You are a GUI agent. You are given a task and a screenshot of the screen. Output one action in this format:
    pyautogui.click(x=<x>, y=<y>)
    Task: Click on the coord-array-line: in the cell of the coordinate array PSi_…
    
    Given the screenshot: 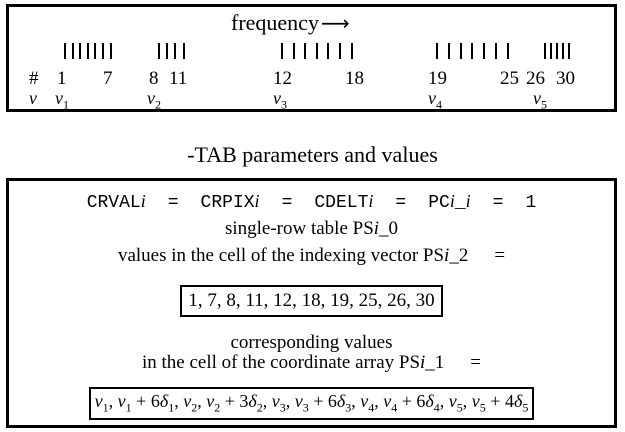 What is the action you would take?
    pyautogui.click(x=311, y=363)
    